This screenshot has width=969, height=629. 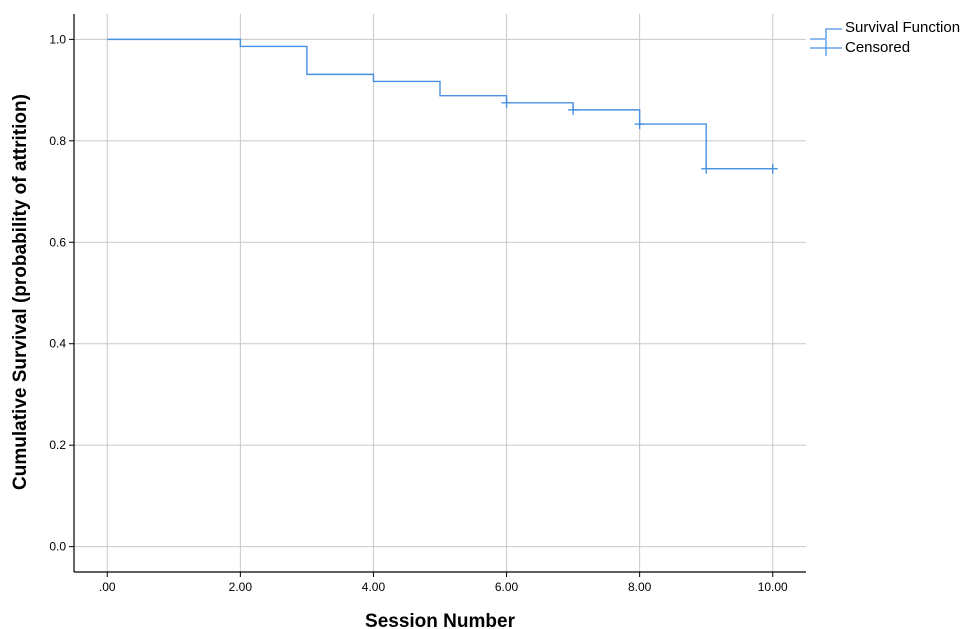 I want to click on y-tick-label: 0.0, so click(x=57, y=547).